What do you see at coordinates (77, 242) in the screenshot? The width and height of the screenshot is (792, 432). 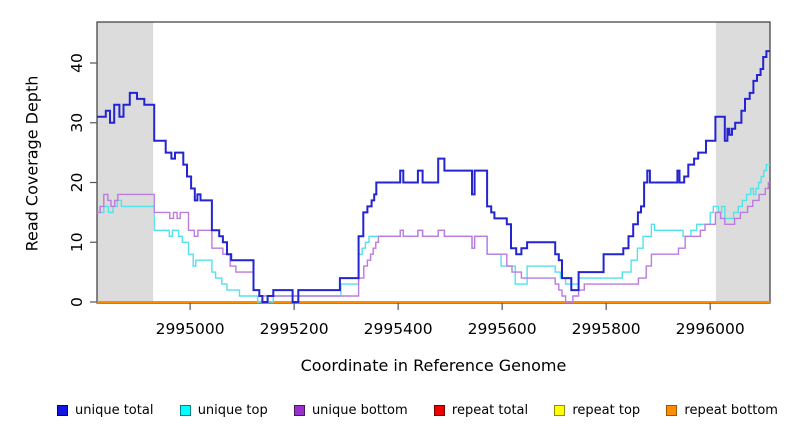 I see `y-tick-label: 10` at bounding box center [77, 242].